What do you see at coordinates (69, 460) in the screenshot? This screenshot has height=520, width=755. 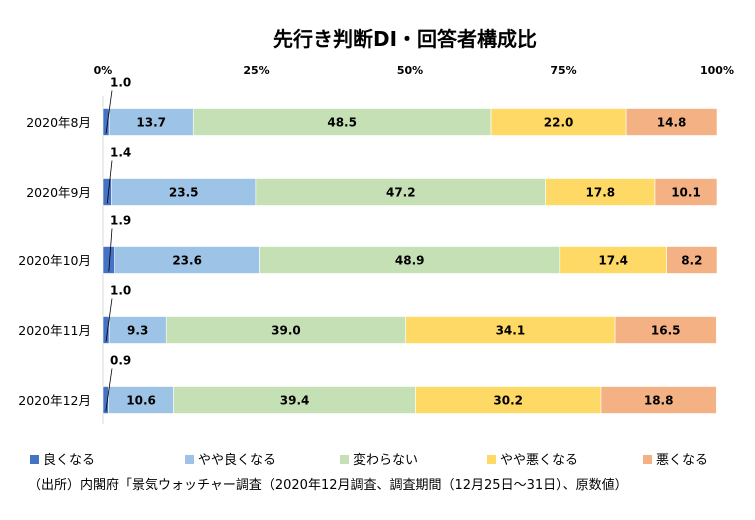 I see `legend-label: 良くなる` at bounding box center [69, 460].